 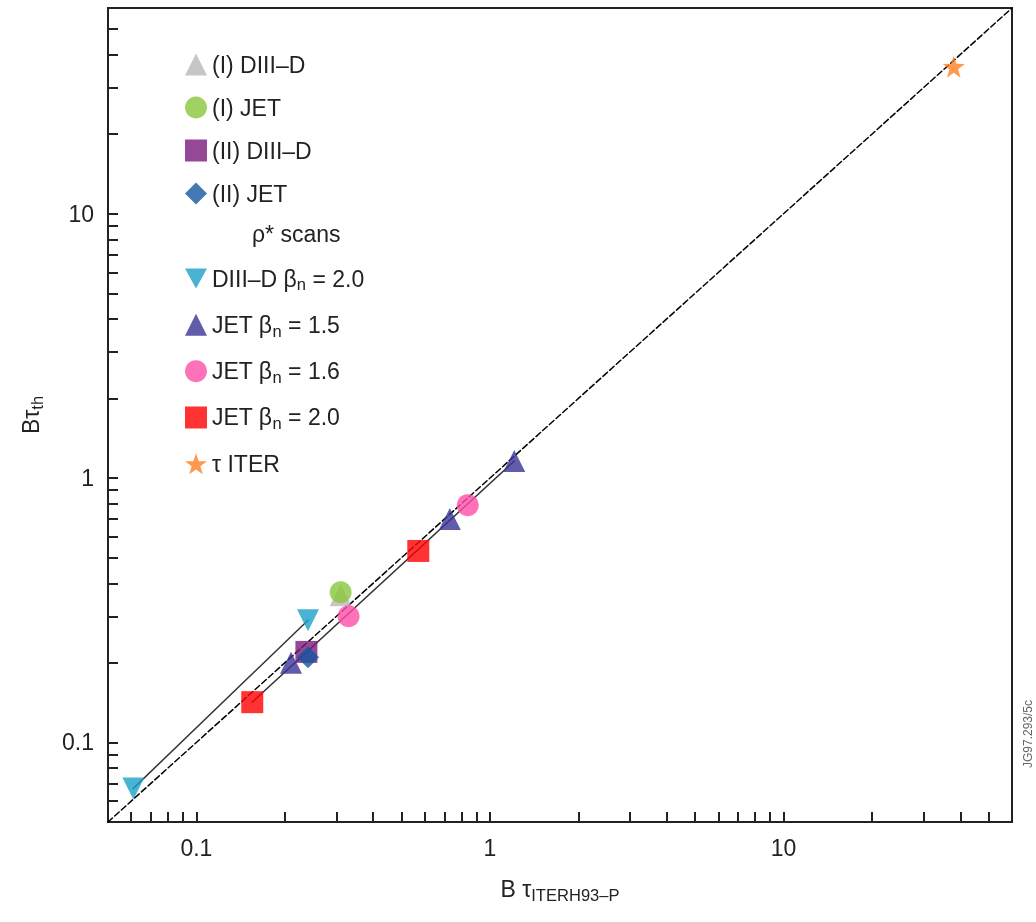 What do you see at coordinates (246, 107) in the screenshot?
I see `legend-label: (I) JET` at bounding box center [246, 107].